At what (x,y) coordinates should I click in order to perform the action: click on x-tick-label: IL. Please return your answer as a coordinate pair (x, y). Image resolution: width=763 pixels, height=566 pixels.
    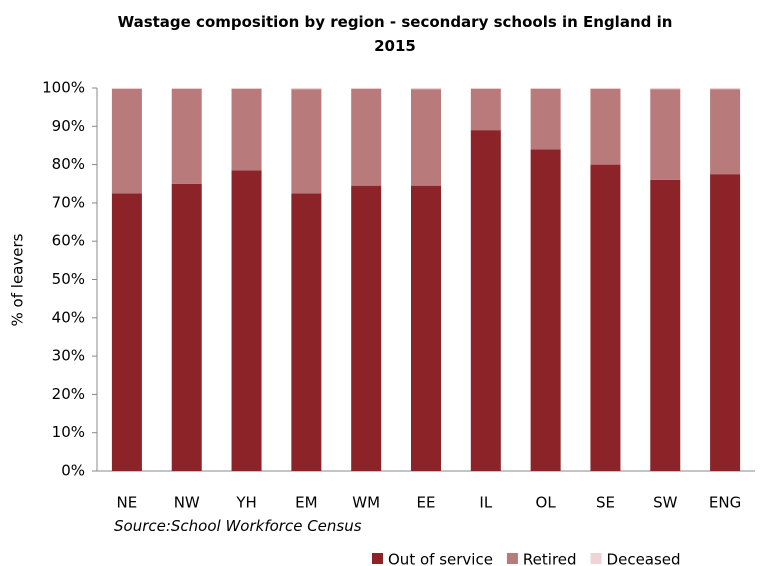
    Looking at the image, I should click on (485, 503).